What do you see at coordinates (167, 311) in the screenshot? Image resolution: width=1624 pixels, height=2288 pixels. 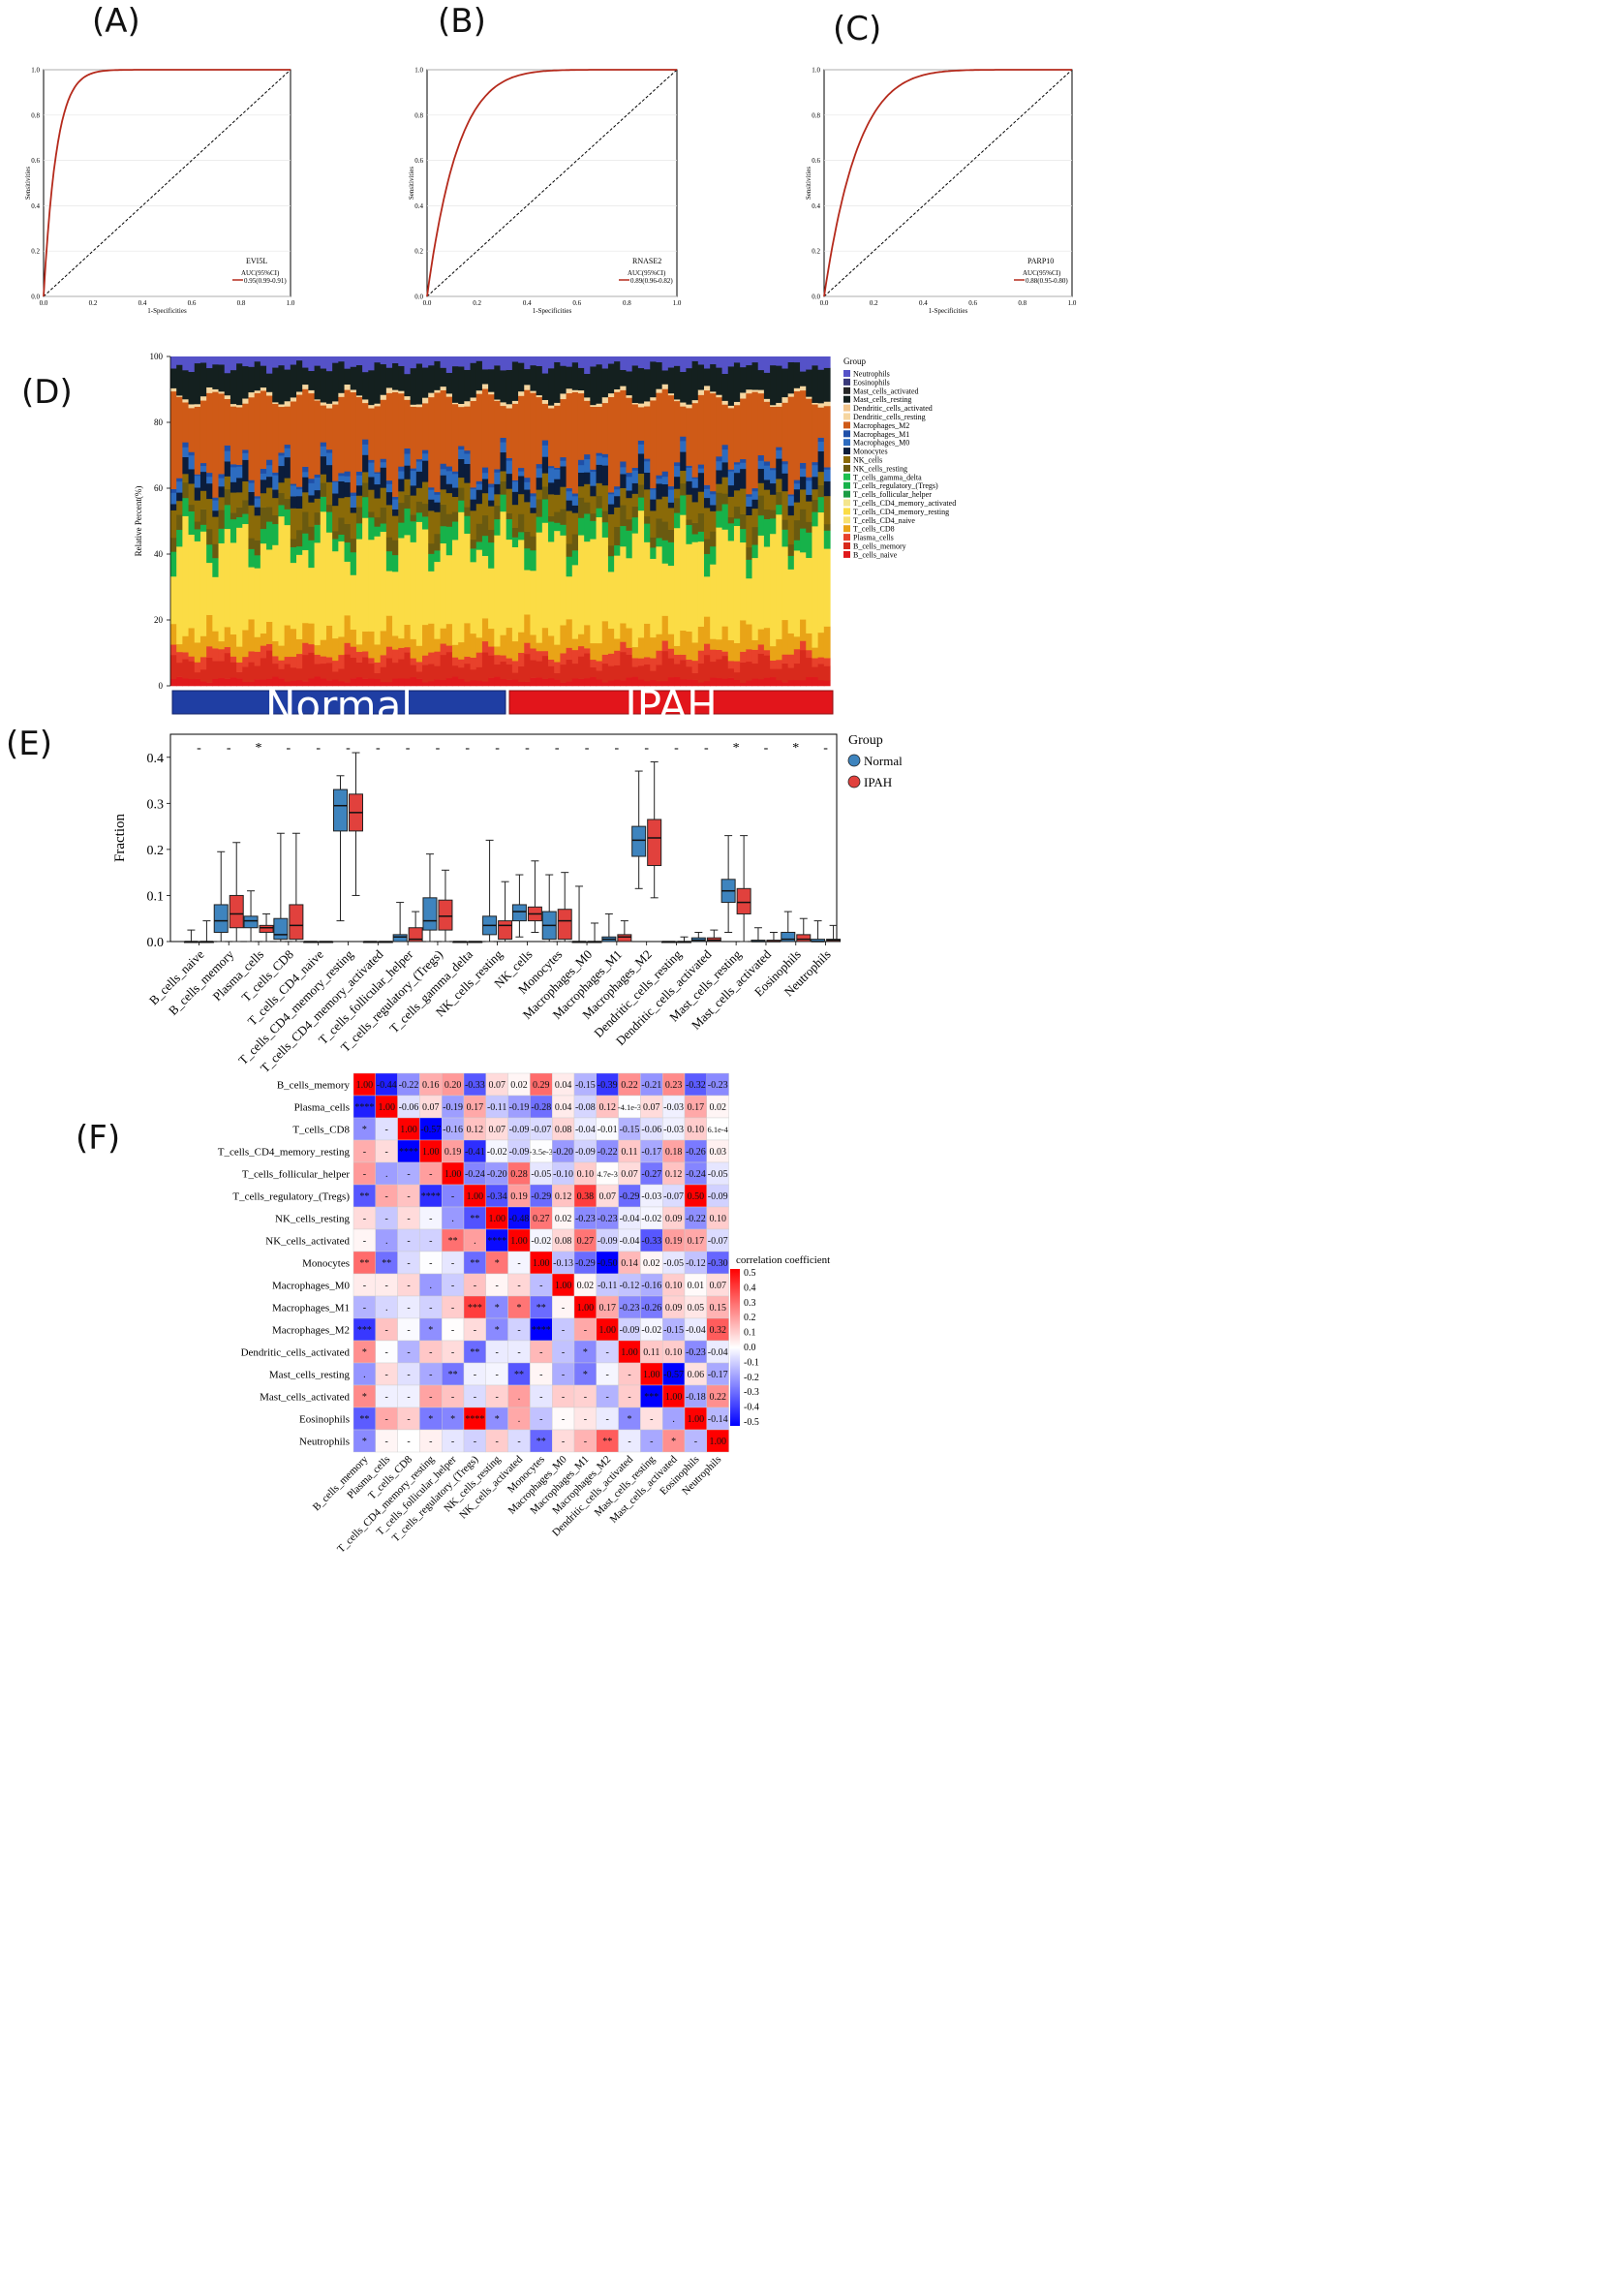 I see `roc-x-axis-label: 1-Specificities` at bounding box center [167, 311].